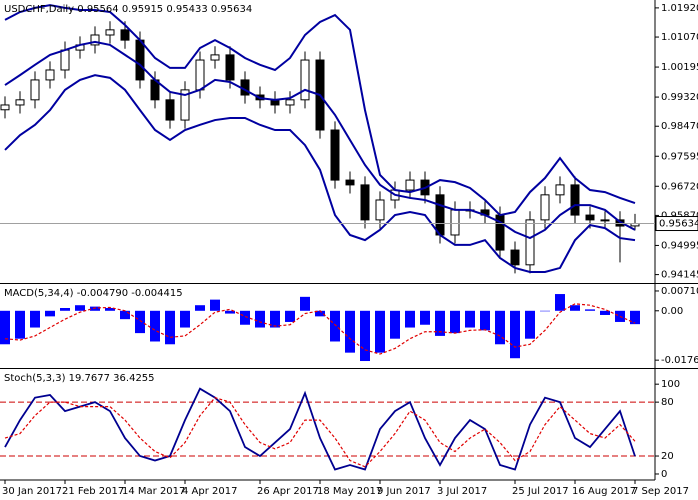  Describe the element at coordinates (93, 491) in the screenshot. I see `x-tick-label: 21 Feb 2017` at that location.